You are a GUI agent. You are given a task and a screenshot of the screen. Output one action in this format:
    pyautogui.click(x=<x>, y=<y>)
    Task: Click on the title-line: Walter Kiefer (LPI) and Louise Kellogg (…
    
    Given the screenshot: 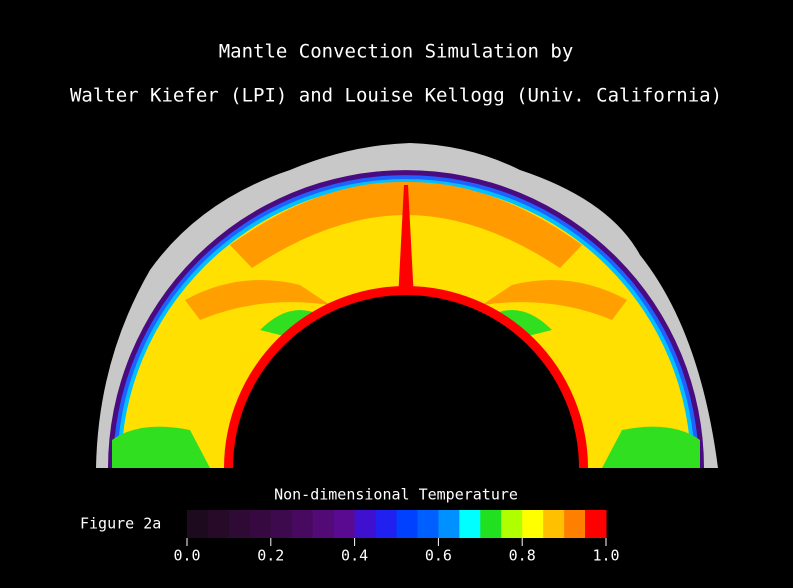 What is the action you would take?
    pyautogui.click(x=396, y=96)
    